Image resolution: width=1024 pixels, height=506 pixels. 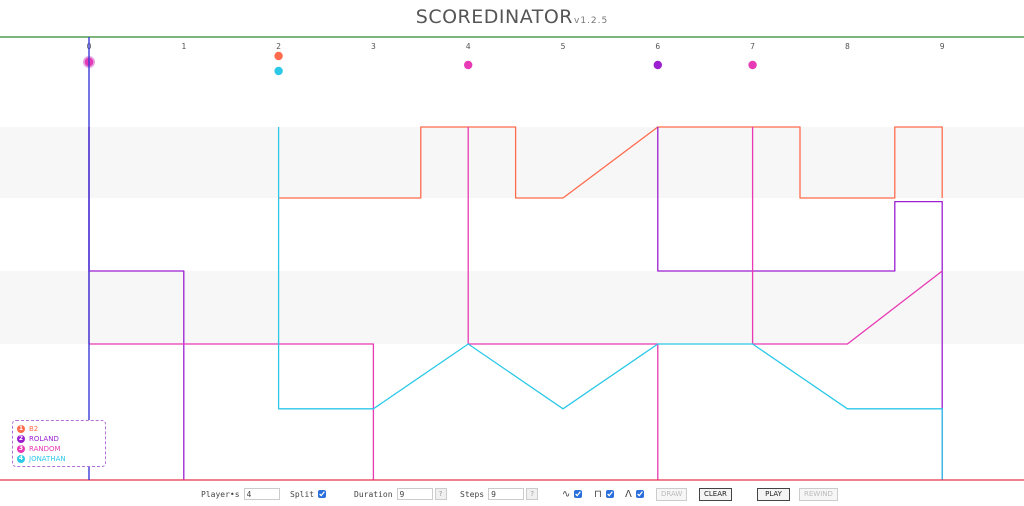 I want to click on play-button: PLAY, so click(x=773, y=494).